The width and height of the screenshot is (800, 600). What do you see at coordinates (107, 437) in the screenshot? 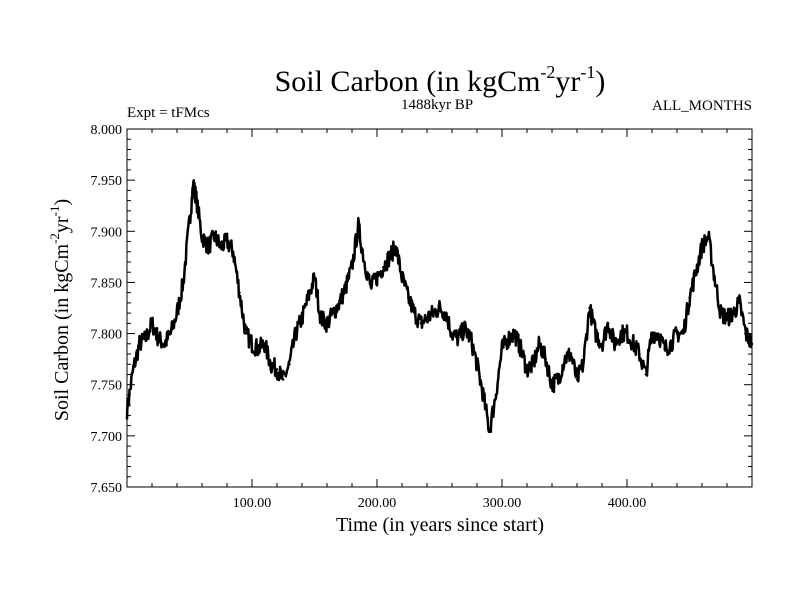
I see `y-tick-label: 7.700` at bounding box center [107, 437].